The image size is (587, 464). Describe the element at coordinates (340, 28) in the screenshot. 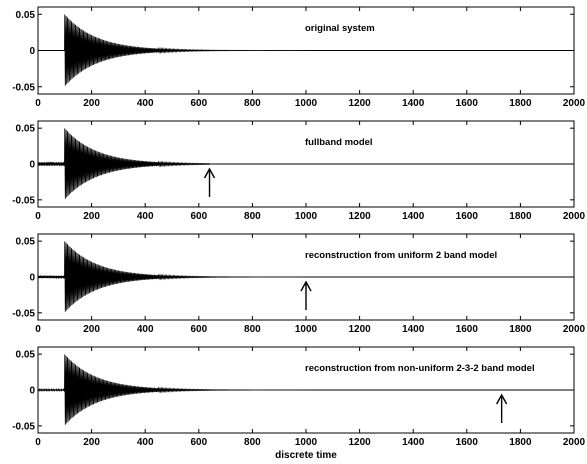

I see `annotation-label: original system` at that location.